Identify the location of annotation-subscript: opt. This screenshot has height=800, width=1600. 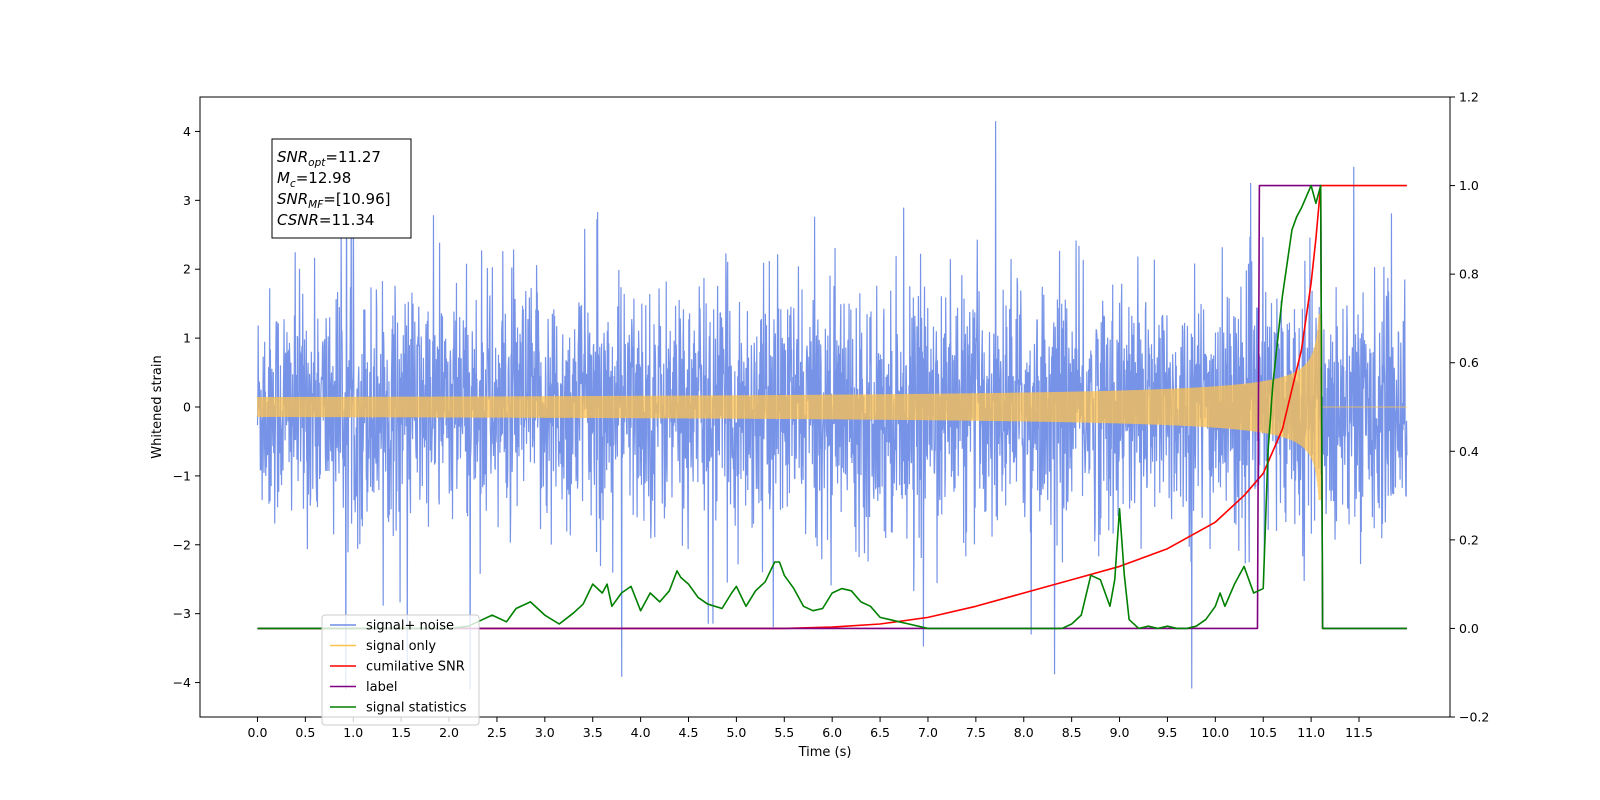
(317, 163).